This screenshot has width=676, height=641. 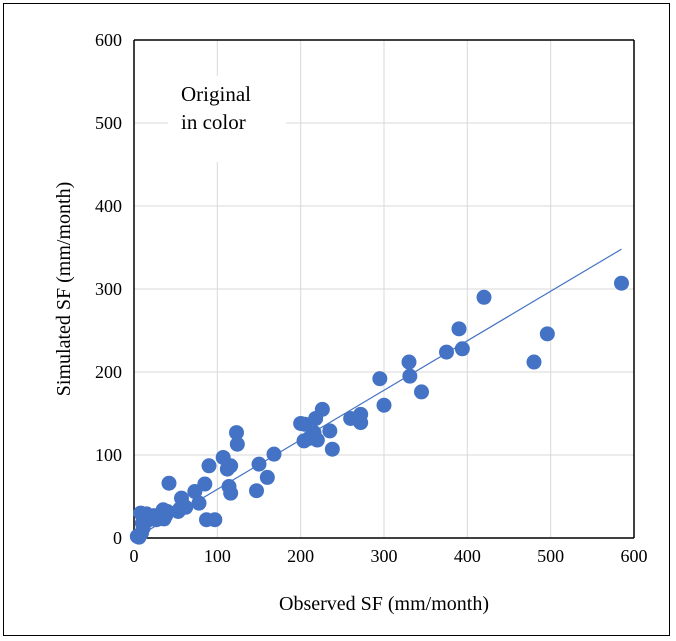 I want to click on annotation-box, so click(x=227, y=119).